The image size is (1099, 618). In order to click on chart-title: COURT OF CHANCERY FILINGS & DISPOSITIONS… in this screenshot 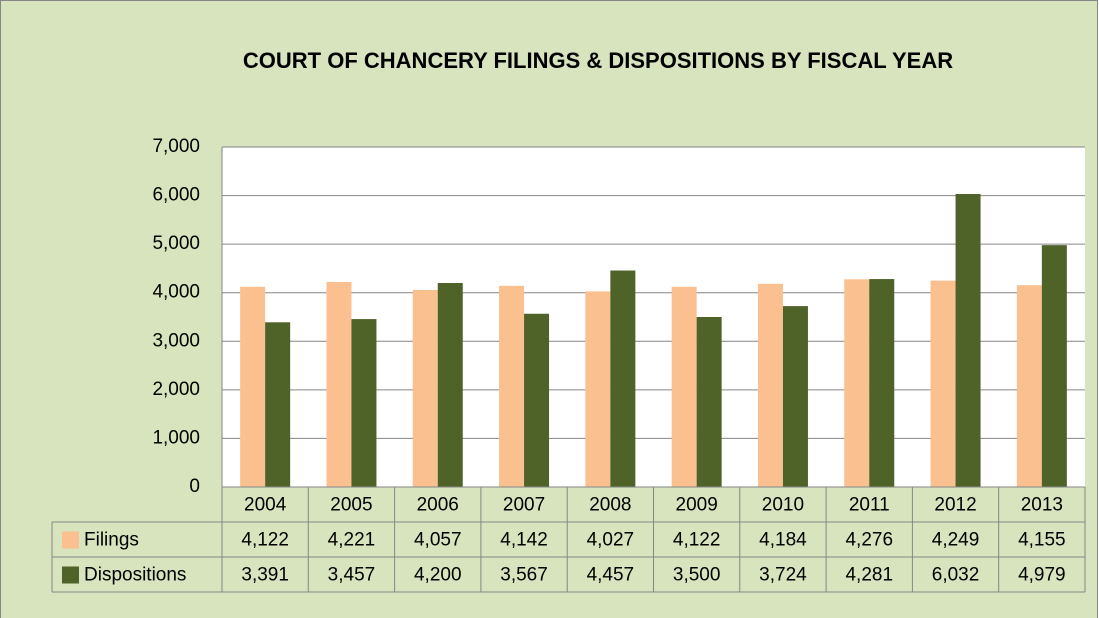, I will do `click(598, 60)`.